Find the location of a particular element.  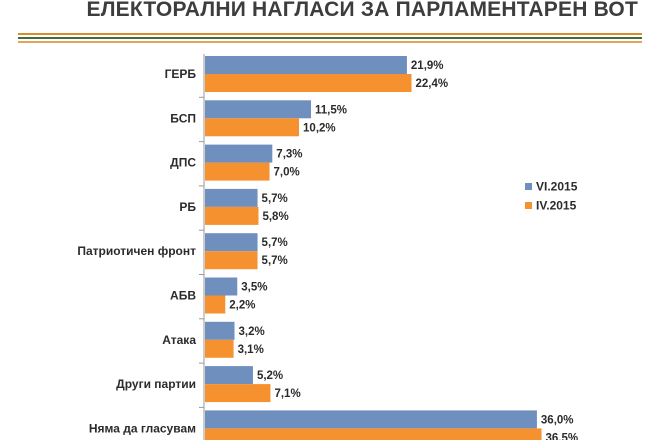

data-label: 10,2% is located at coordinates (319, 128).